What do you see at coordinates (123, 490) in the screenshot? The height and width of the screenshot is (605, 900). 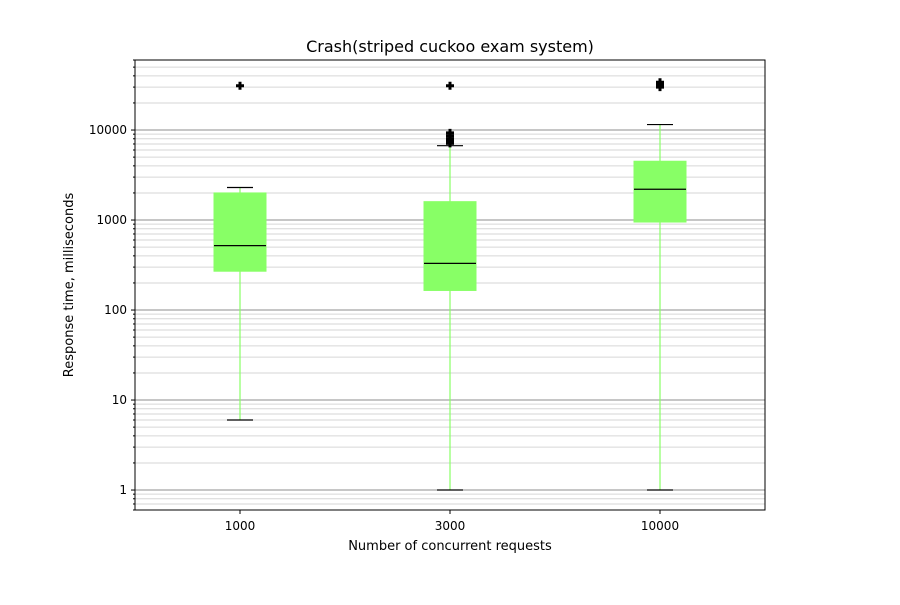 I see `y-tick-label: 1` at bounding box center [123, 490].